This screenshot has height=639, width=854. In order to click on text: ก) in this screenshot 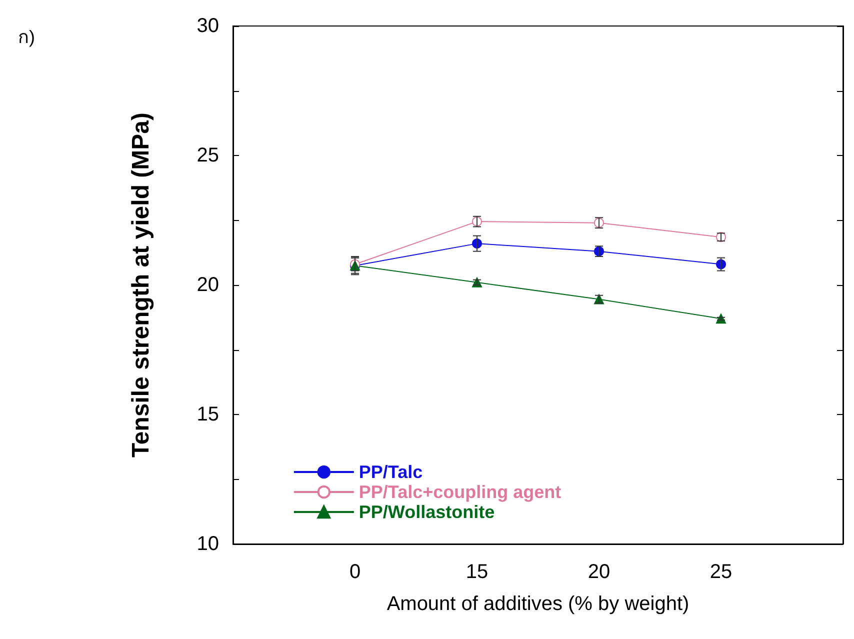, I will do `click(26, 37)`.